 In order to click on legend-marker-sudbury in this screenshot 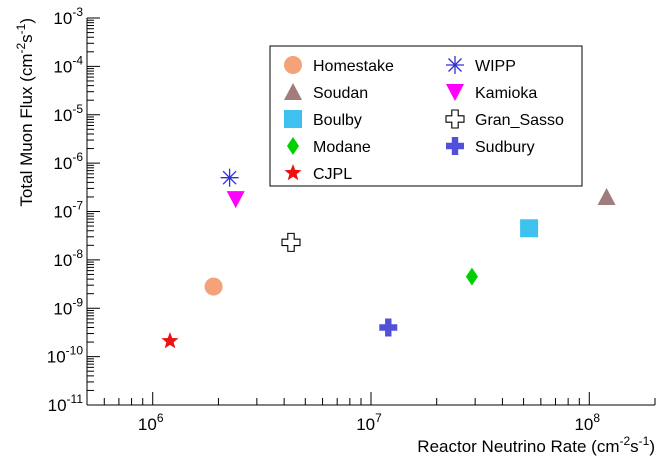, I will do `click(455, 146)`.